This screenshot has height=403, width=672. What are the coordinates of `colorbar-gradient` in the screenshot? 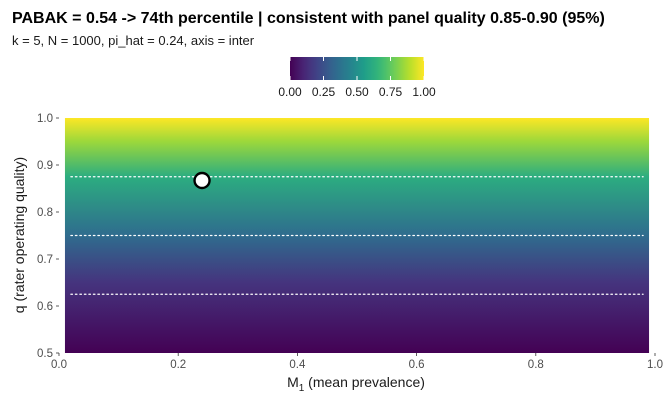 It's located at (357, 68).